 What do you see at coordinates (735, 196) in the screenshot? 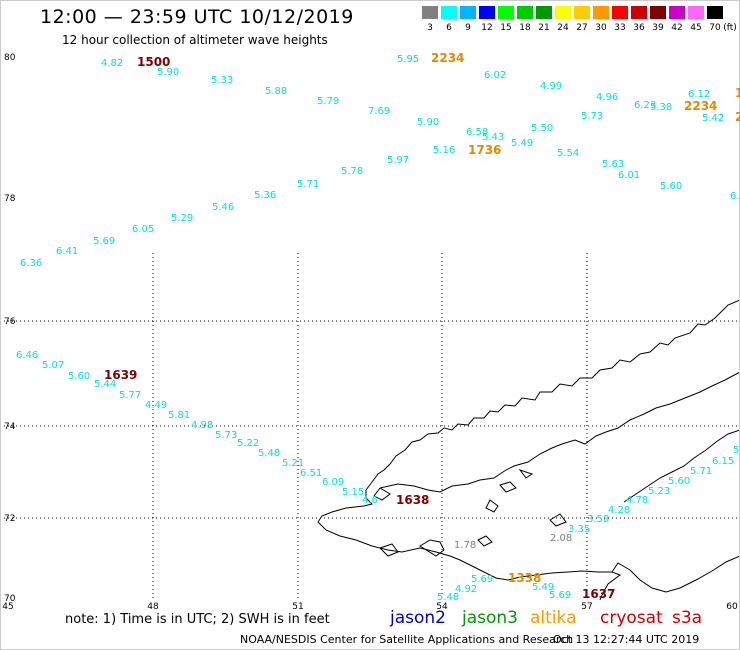
I see `wave-height-value: 6.` at bounding box center [735, 196].